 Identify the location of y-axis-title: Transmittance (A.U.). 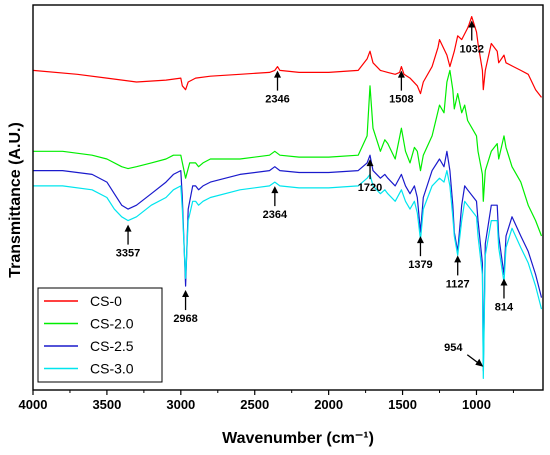
(15, 200).